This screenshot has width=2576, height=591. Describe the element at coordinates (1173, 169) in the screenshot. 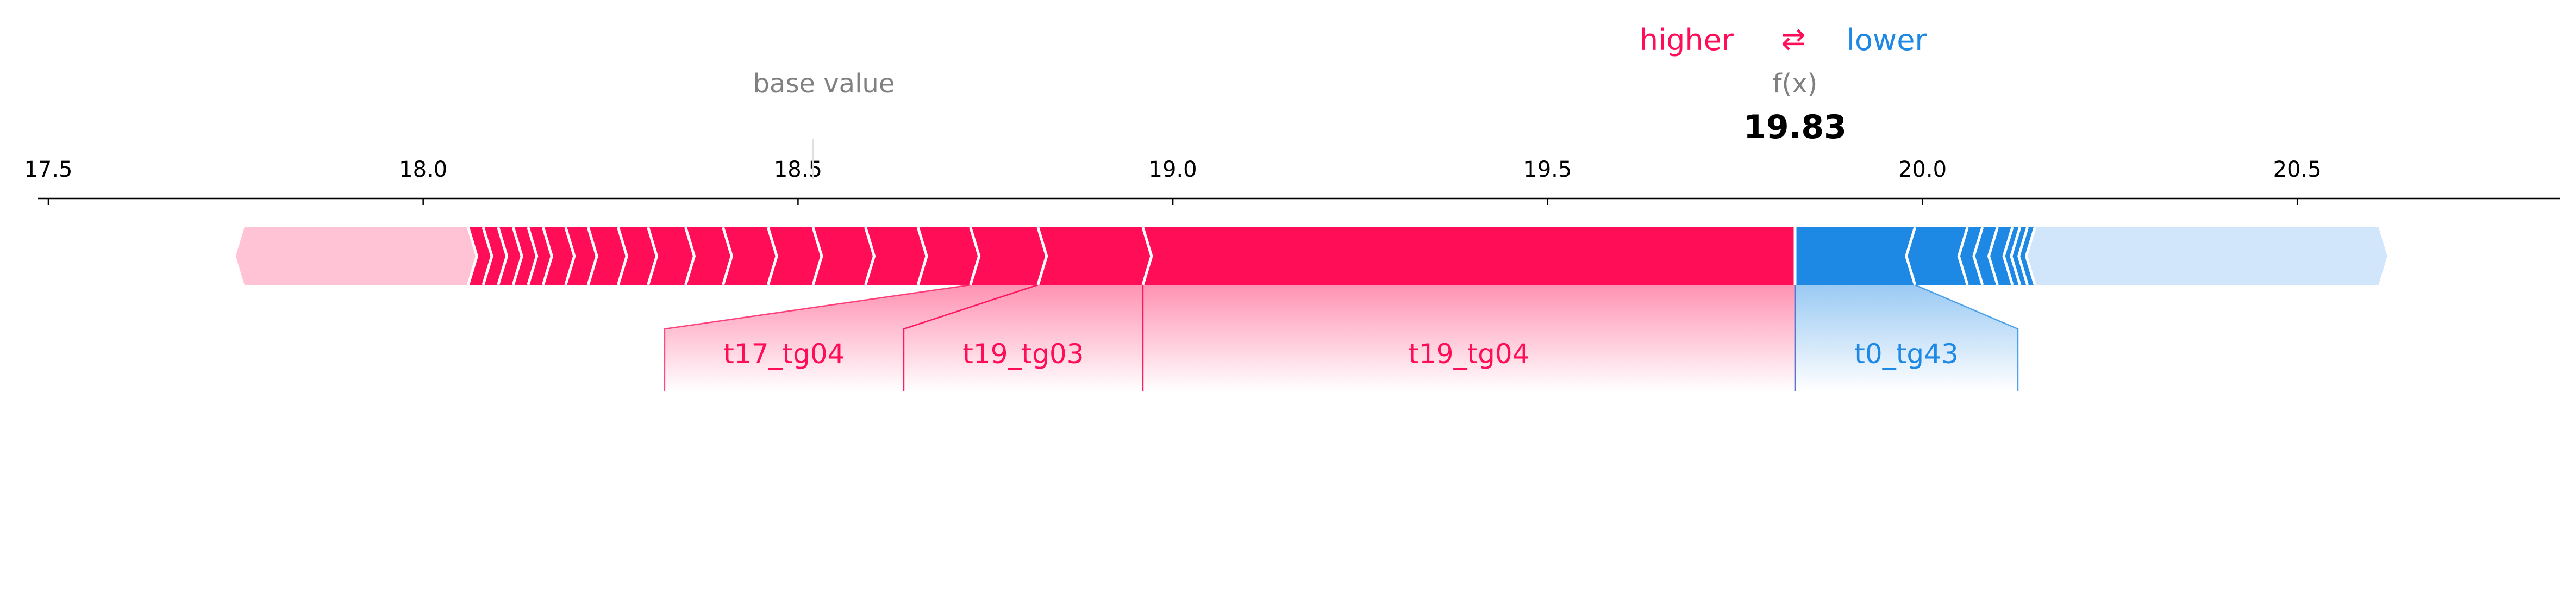

I see `x-tick-label: 19.0` at that location.